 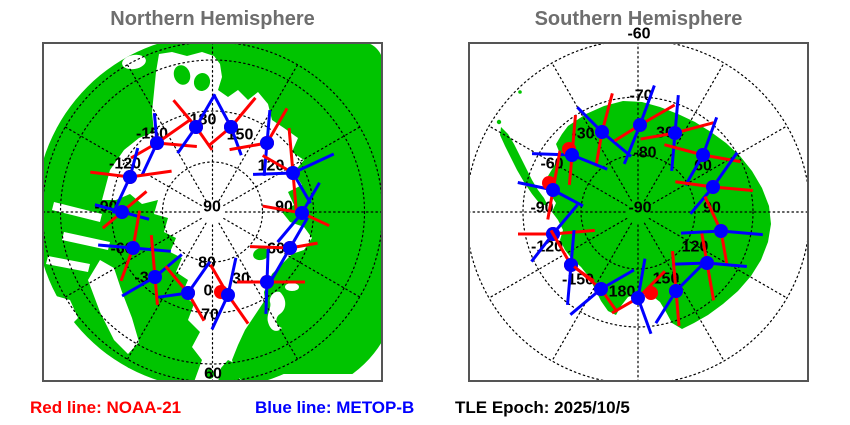 What do you see at coordinates (212, 19) in the screenshot?
I see `north-map-title: Northern Hemisphere` at bounding box center [212, 19].